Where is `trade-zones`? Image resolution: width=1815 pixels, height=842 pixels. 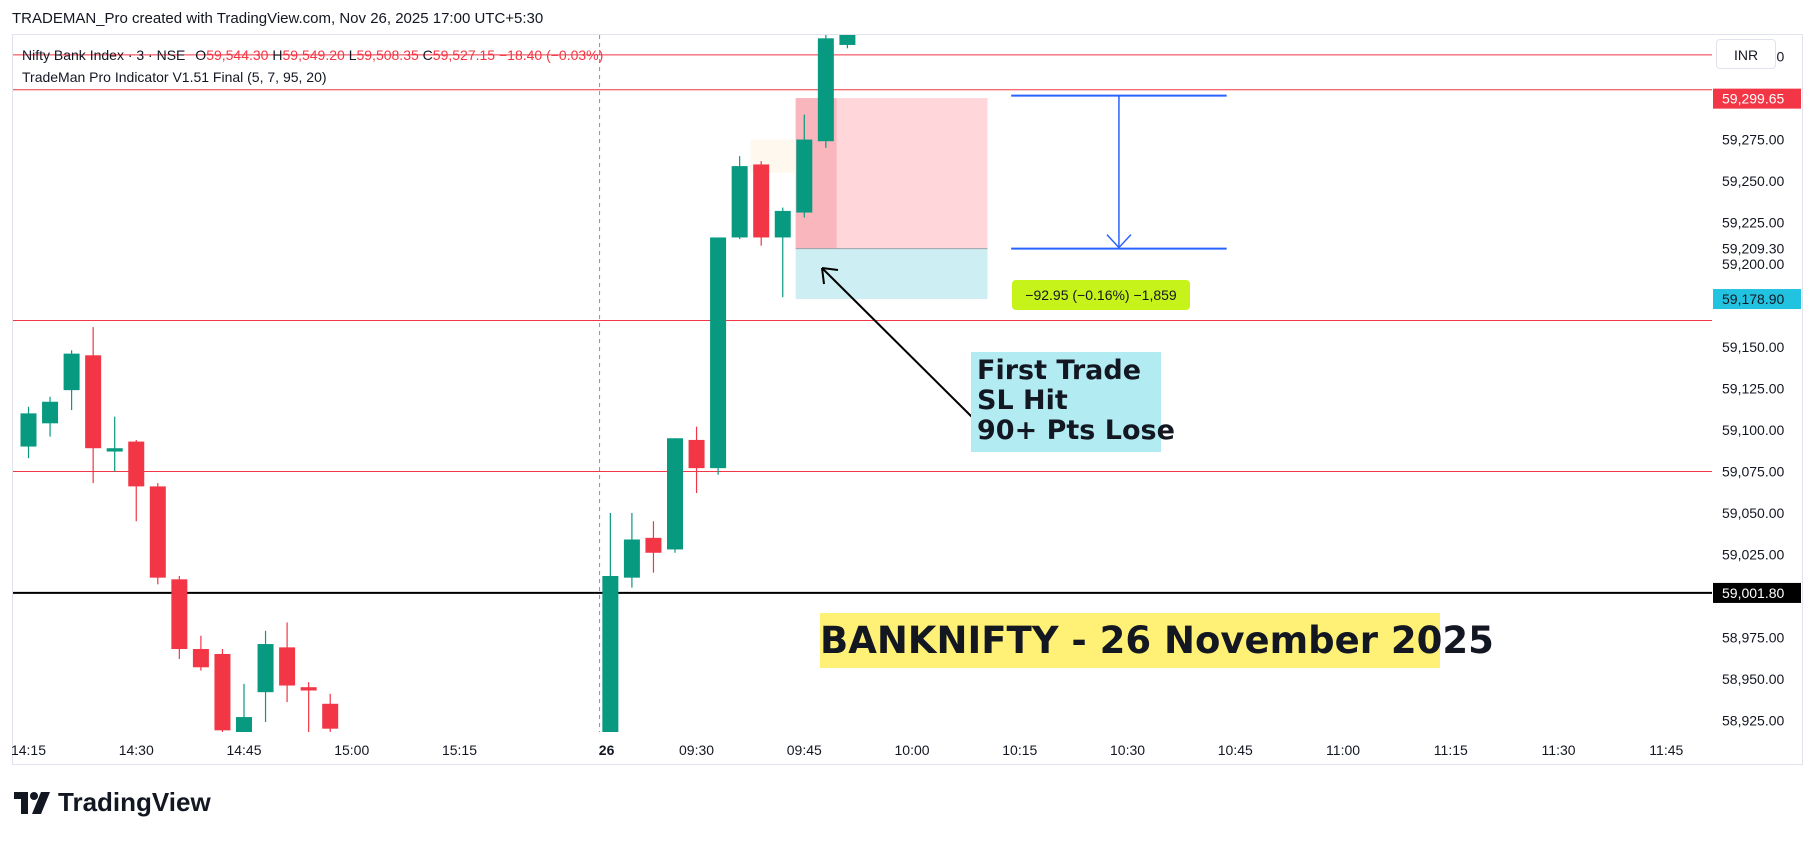
trade-zones is located at coordinates (869, 199).